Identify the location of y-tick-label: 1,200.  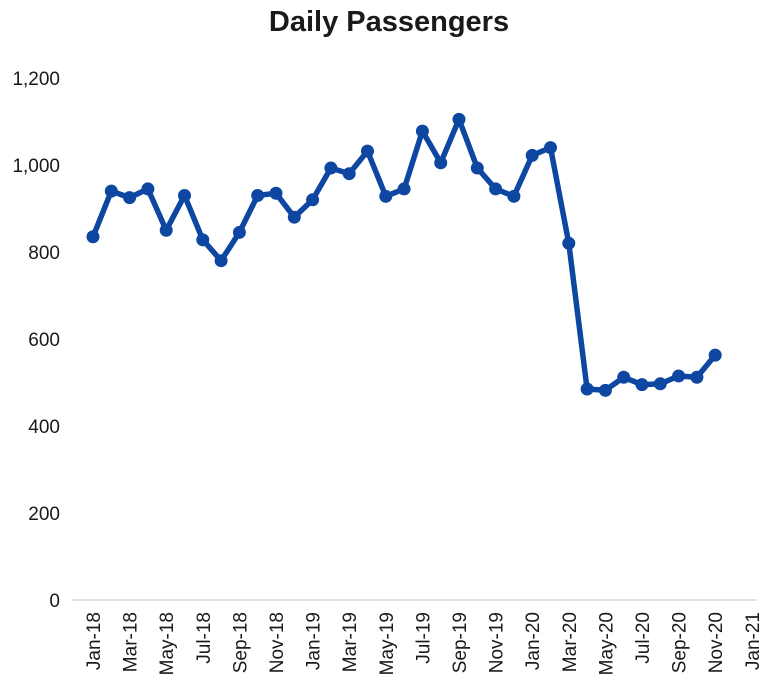
(36, 79).